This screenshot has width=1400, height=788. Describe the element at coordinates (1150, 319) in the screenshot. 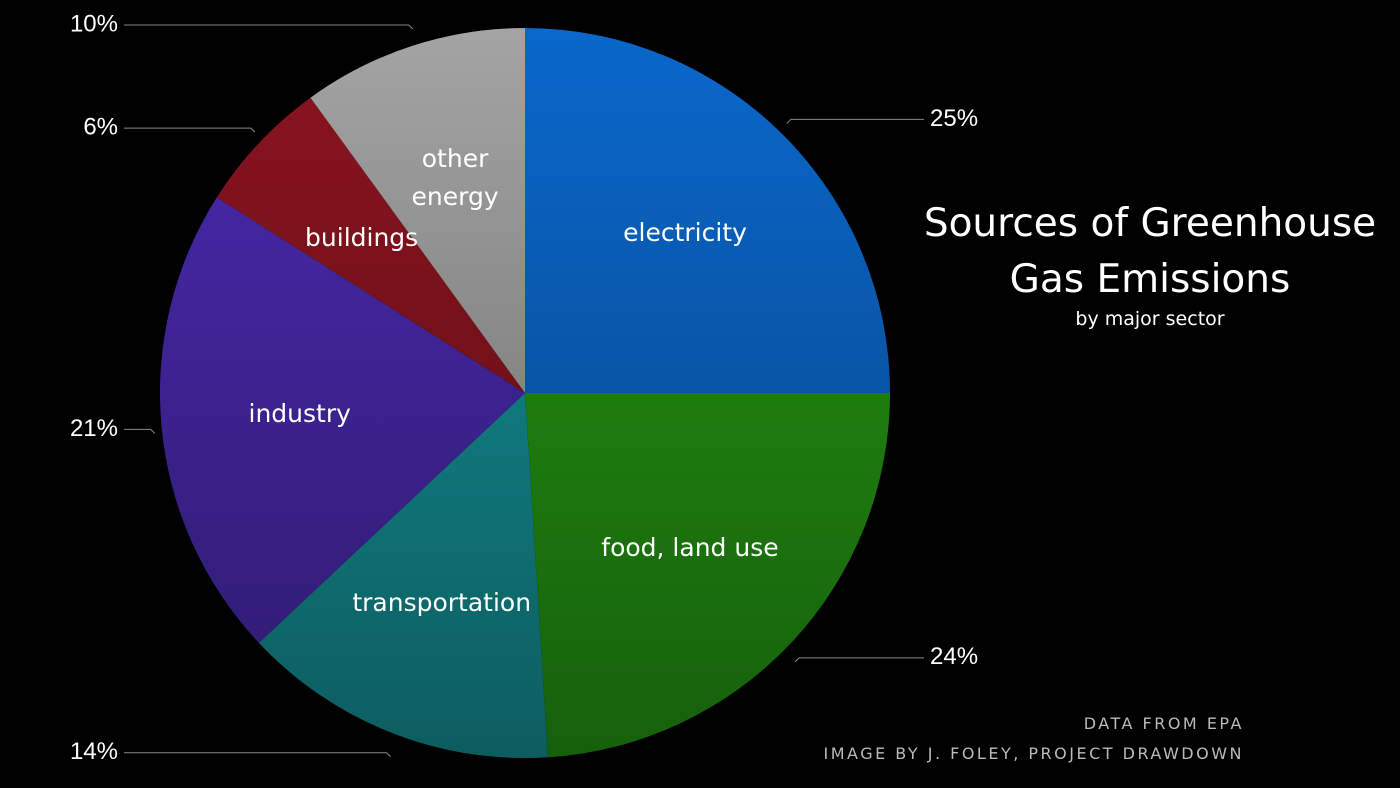

I see `chart-subtitle: by major sector` at that location.